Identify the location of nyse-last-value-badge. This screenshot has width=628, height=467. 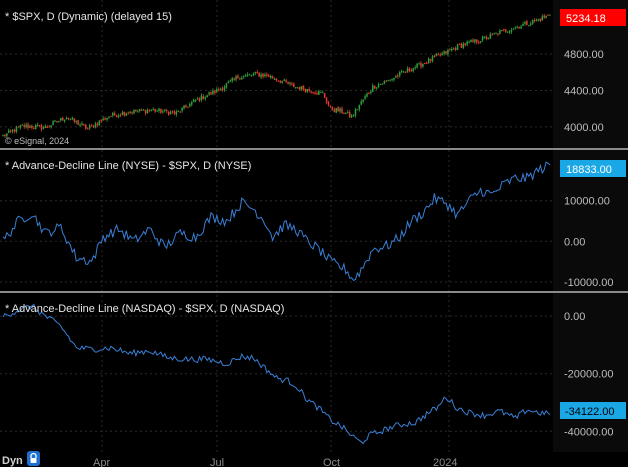
(593, 168).